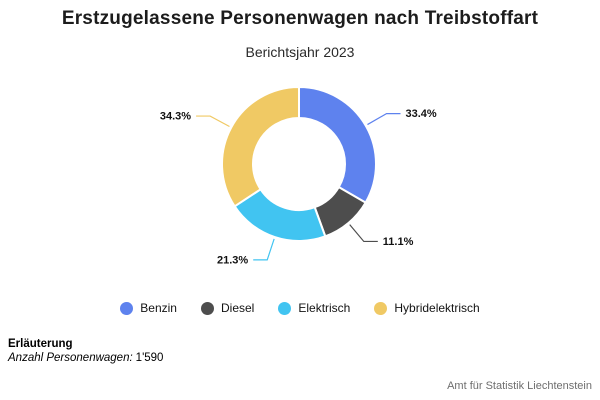  What do you see at coordinates (149, 358) in the screenshot?
I see `footnote-value: 1'590` at bounding box center [149, 358].